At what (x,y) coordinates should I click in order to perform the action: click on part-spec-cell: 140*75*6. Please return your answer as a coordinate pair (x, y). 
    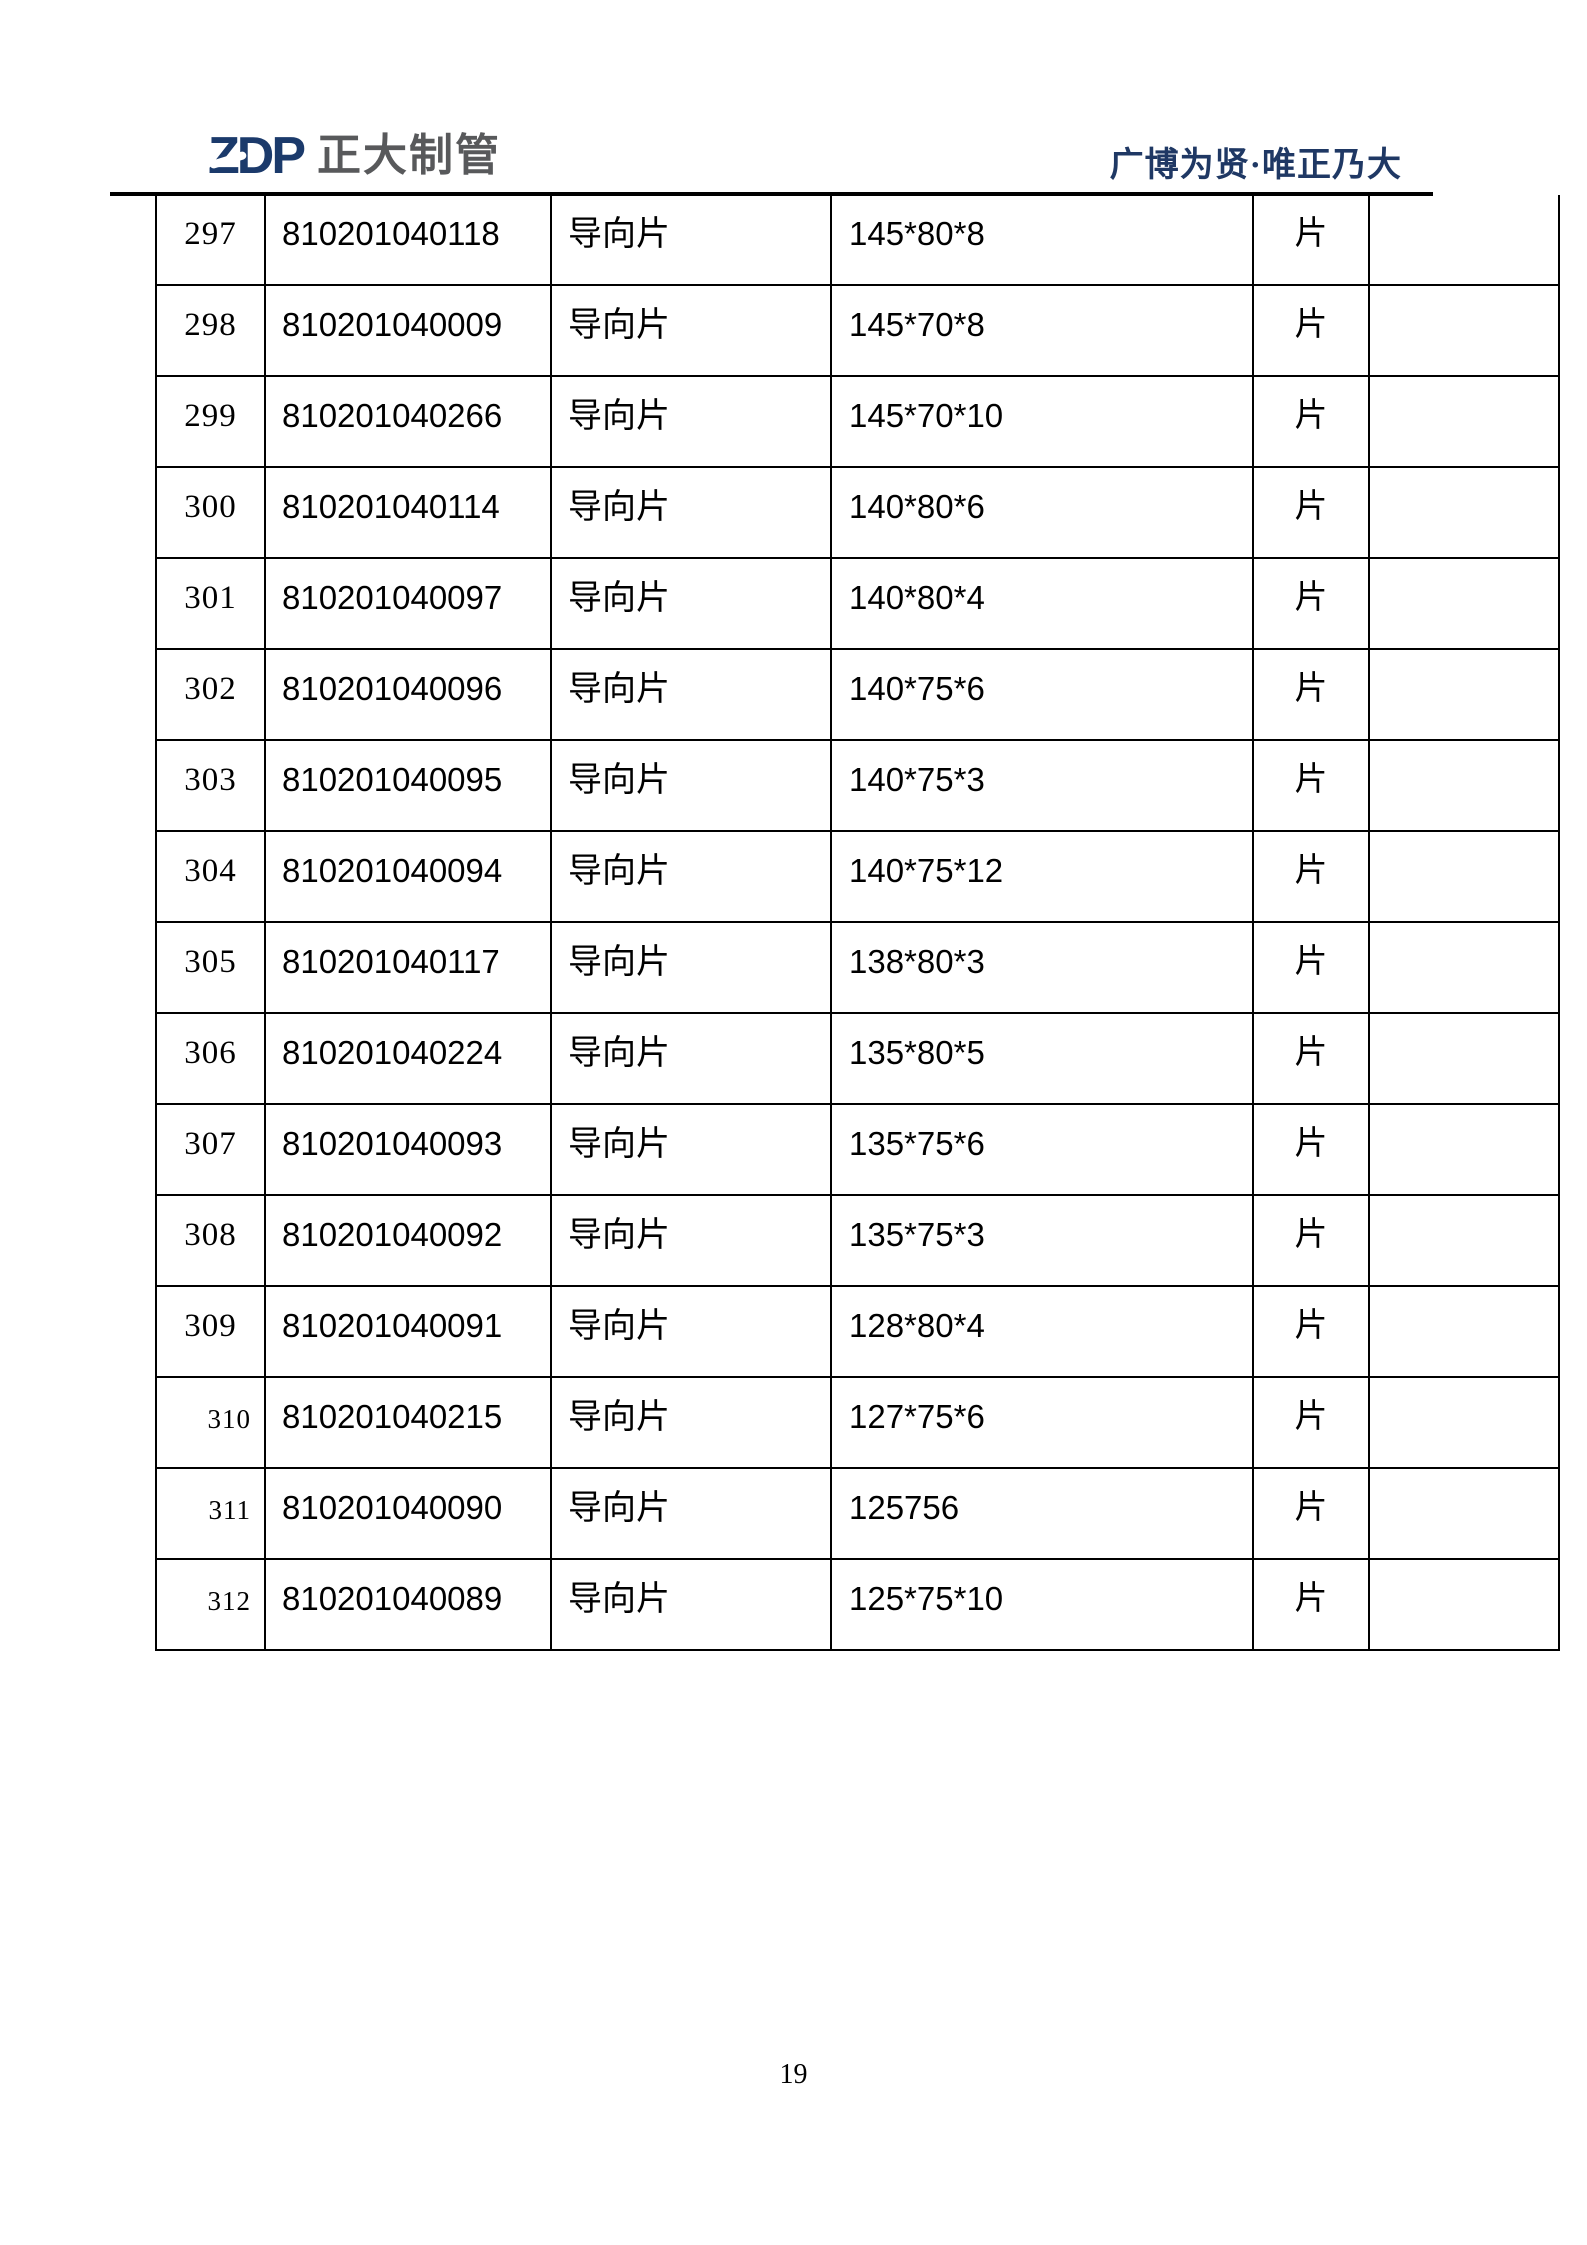
    Looking at the image, I should click on (1043, 695).